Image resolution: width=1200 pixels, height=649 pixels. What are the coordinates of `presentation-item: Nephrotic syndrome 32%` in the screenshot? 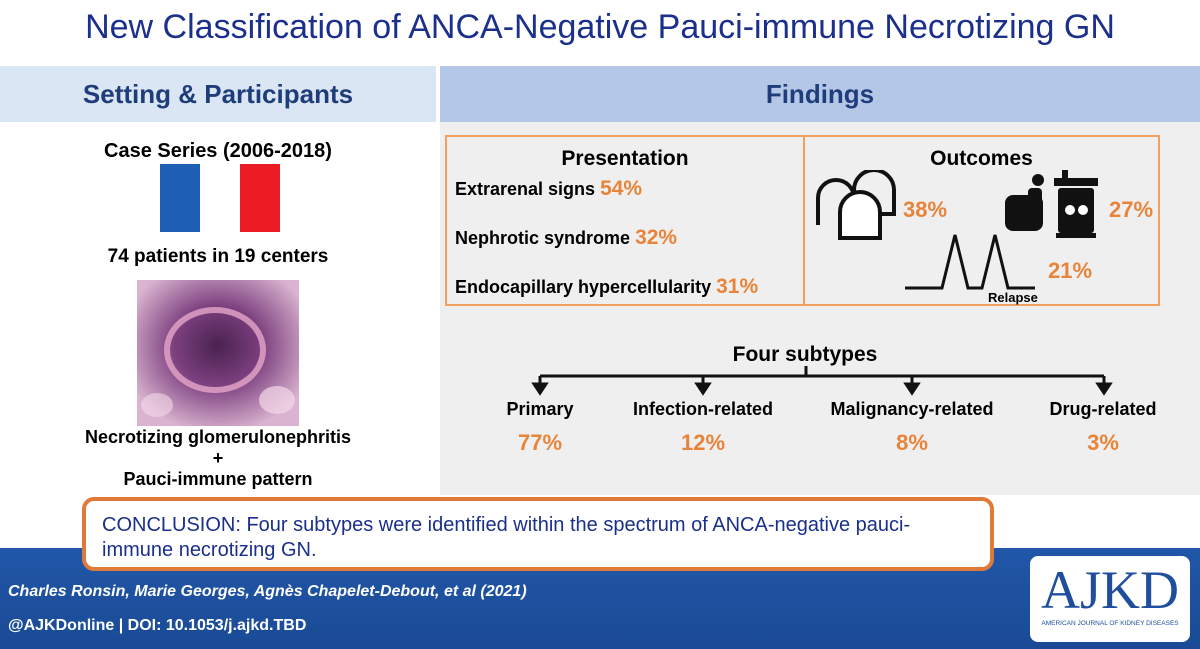 It's located at (566, 238).